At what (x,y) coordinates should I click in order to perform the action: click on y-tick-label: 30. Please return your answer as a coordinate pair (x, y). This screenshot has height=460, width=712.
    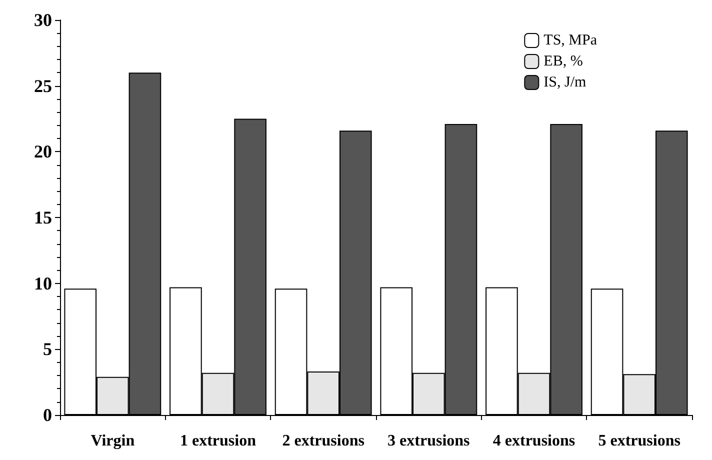
    Looking at the image, I should click on (43, 20).